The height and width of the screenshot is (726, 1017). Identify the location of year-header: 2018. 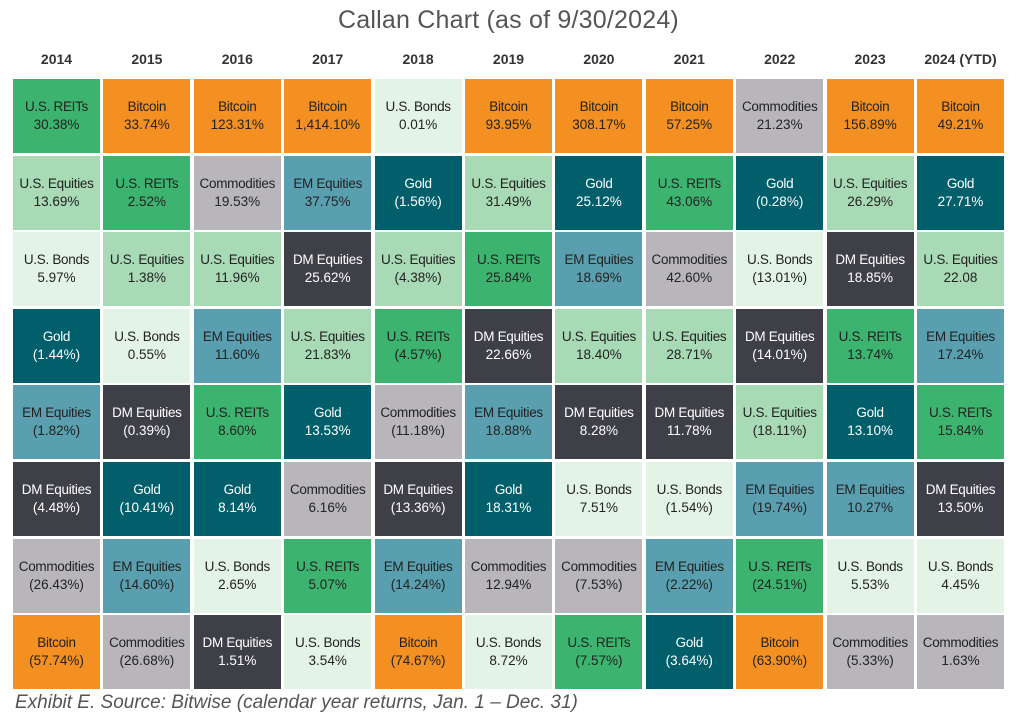
(418, 59).